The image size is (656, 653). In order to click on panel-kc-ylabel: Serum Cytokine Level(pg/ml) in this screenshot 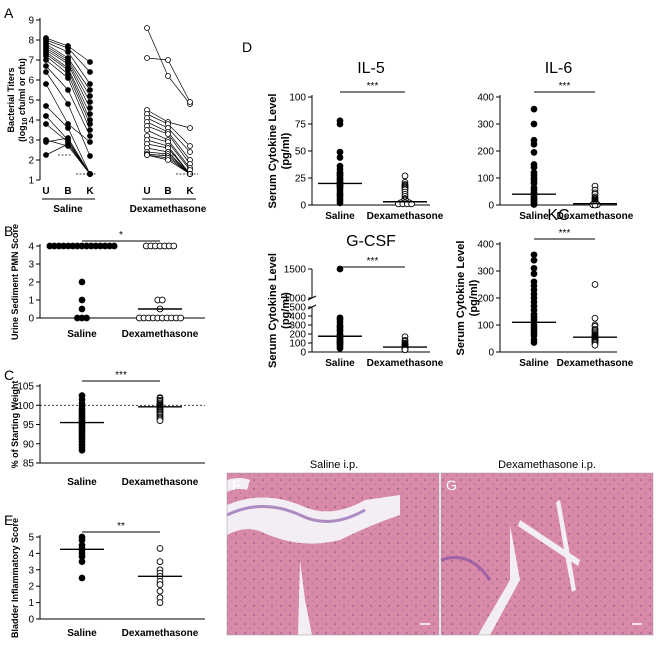, I will do `click(467, 298)`.